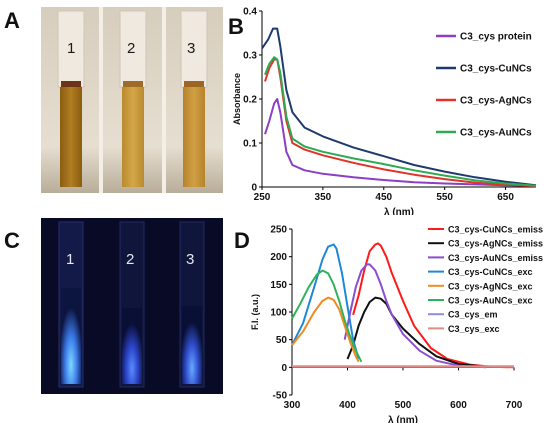 This screenshot has width=550, height=423. What do you see at coordinates (278, 285) in the screenshot?
I see `y-tick-label: 150` at bounding box center [278, 285].